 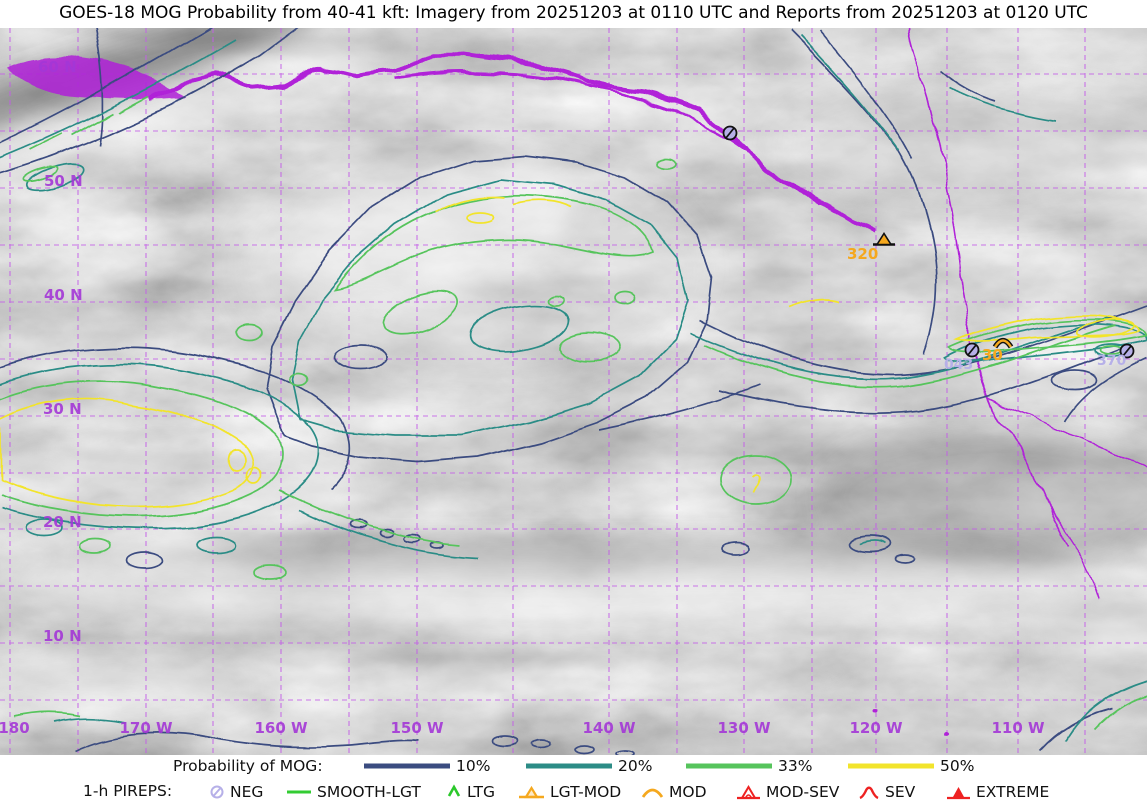 I want to click on lon-label: 160 W, so click(x=281, y=728).